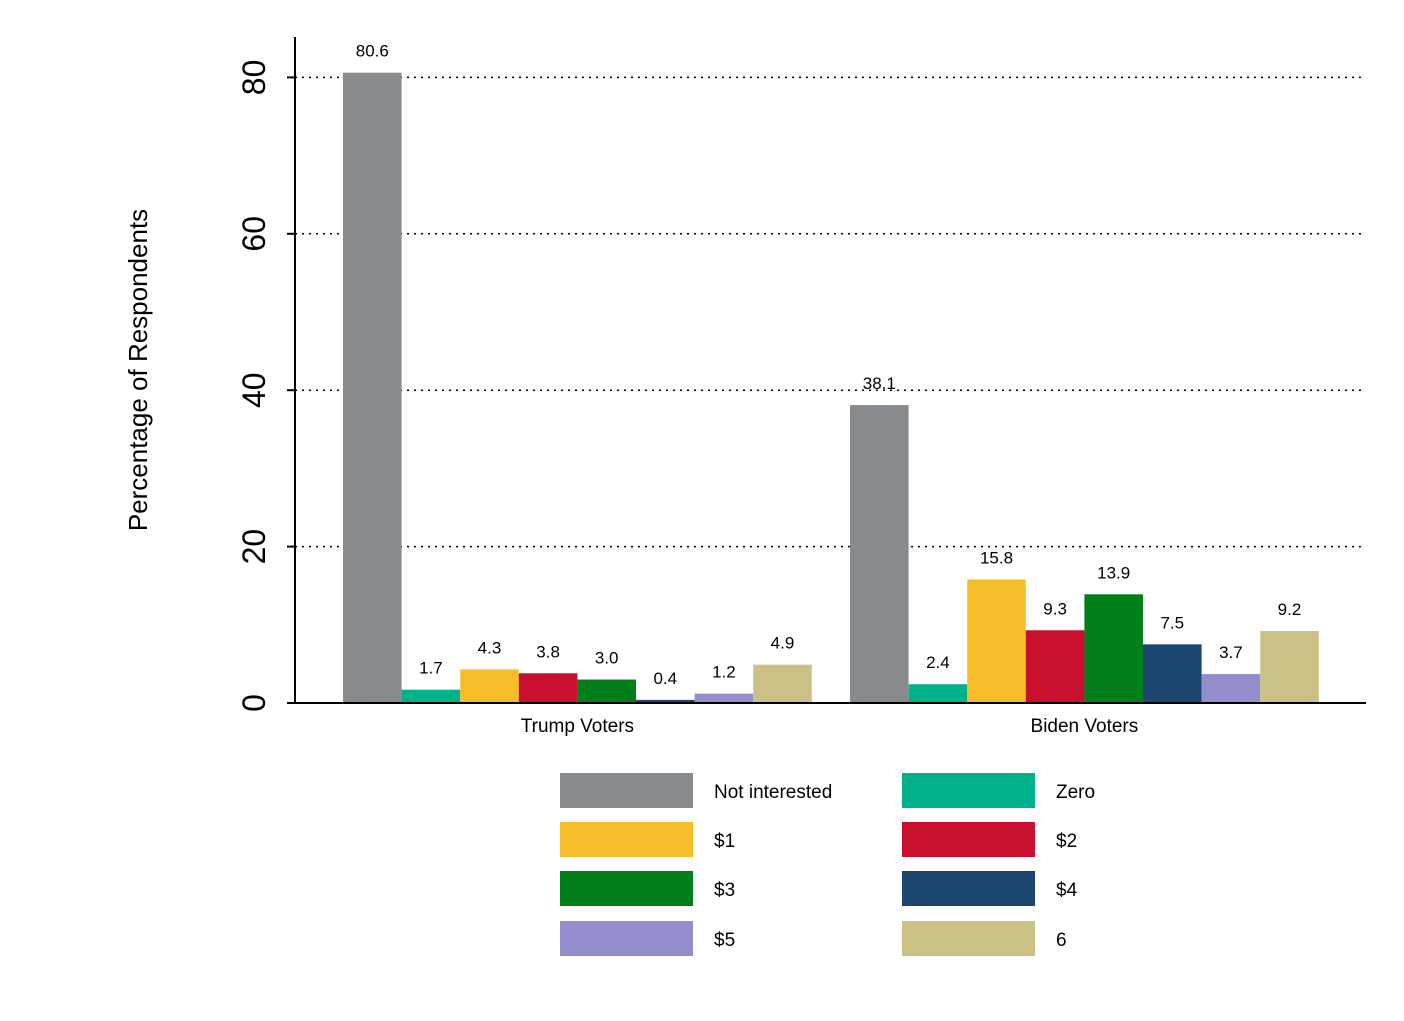 This screenshot has height=1021, width=1404. Describe the element at coordinates (254, 234) in the screenshot. I see `y-tick-label: 60` at that location.